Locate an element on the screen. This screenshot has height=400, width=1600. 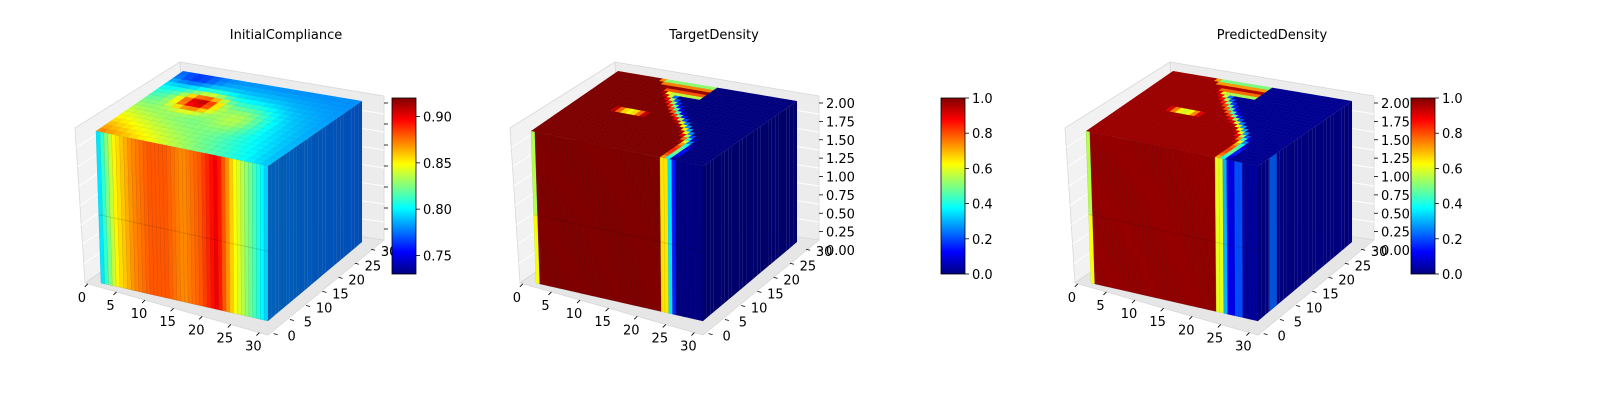
colorbar-tick-label: 0.4 is located at coordinates (1452, 205).